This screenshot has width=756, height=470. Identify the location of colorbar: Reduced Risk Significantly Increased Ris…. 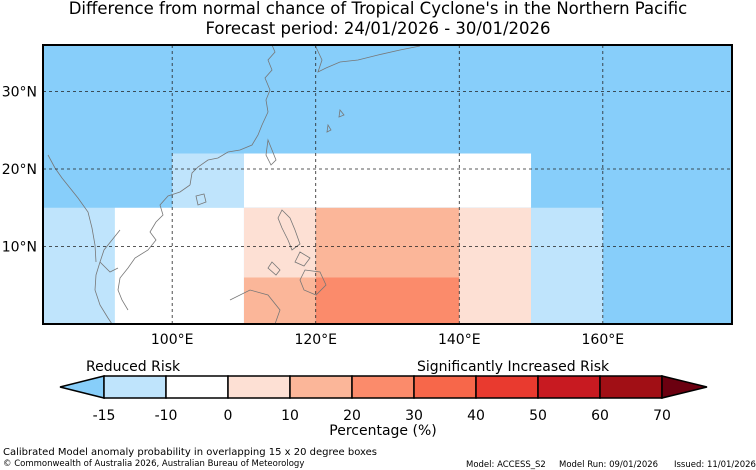
(383, 399).